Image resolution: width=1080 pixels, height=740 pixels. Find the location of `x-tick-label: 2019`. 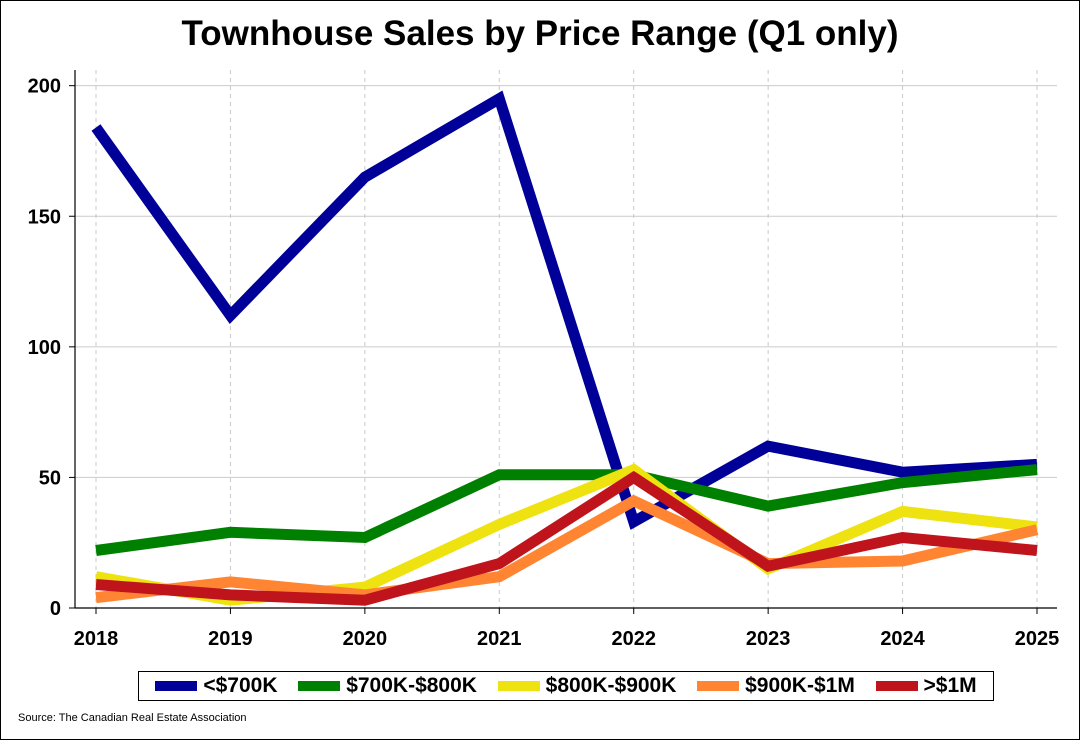

x-tick-label: 2019 is located at coordinates (230, 639).